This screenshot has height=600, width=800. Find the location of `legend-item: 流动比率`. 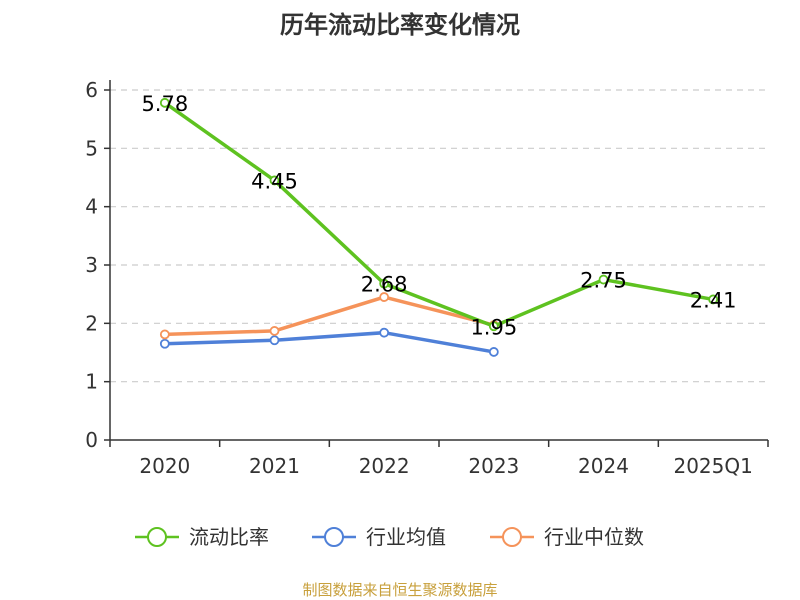

legend-item: 流动比率 is located at coordinates (202, 537).